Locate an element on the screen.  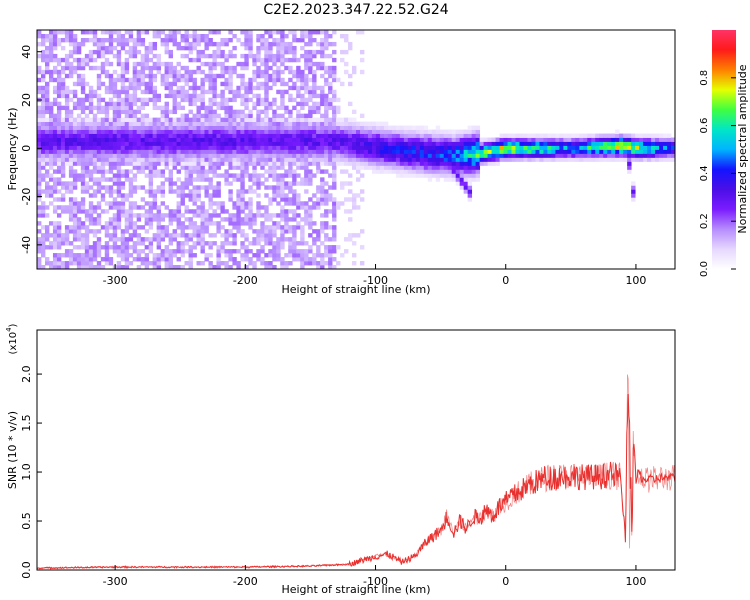
x-tick-label: -100 is located at coordinates (375, 581).